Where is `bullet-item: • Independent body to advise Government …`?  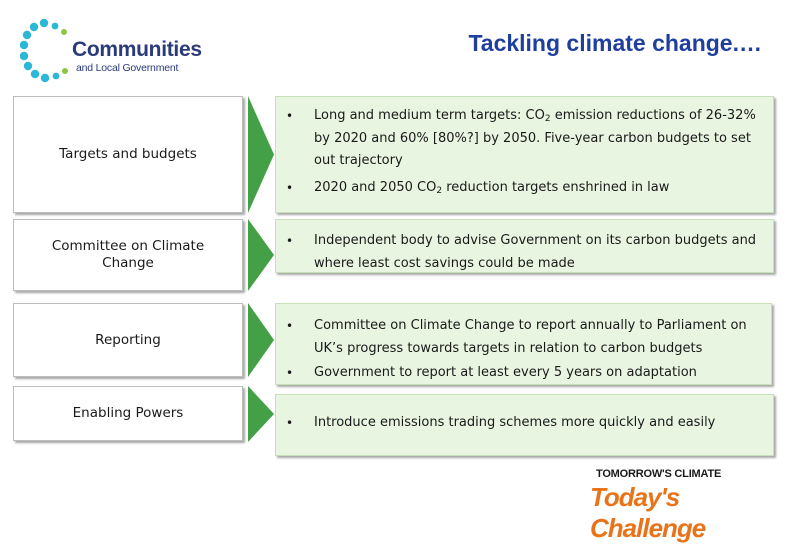 bullet-item: • Independent body to advise Government … is located at coordinates (525, 252).